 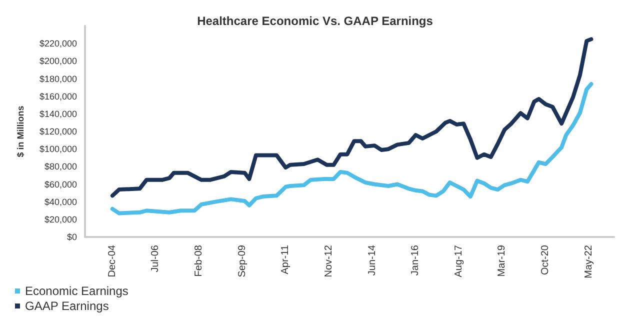 What do you see at coordinates (60, 201) in the screenshot?
I see `y-tick-label: $40,000` at bounding box center [60, 201].